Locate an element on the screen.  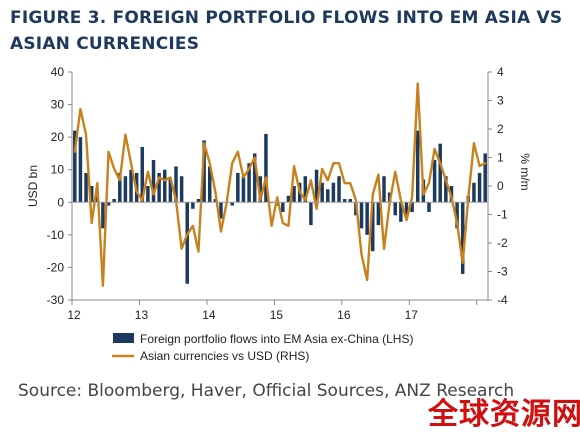
y-tick-label-left: -30 is located at coordinates (56, 300).